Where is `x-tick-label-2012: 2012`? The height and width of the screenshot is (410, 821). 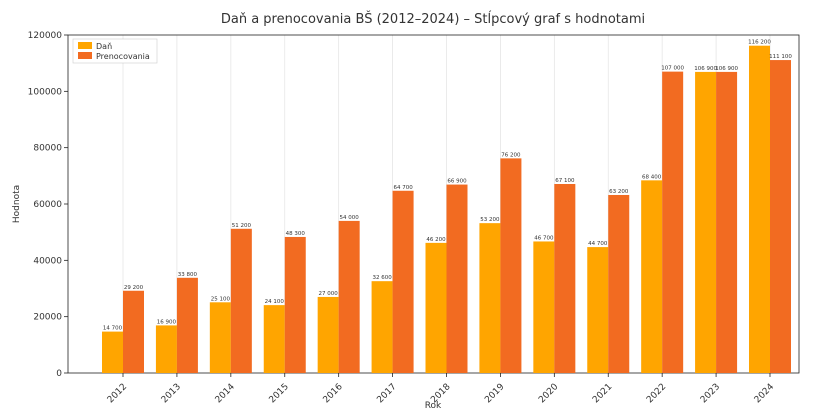 x-tick-label-2012: 2012 is located at coordinates (117, 393).